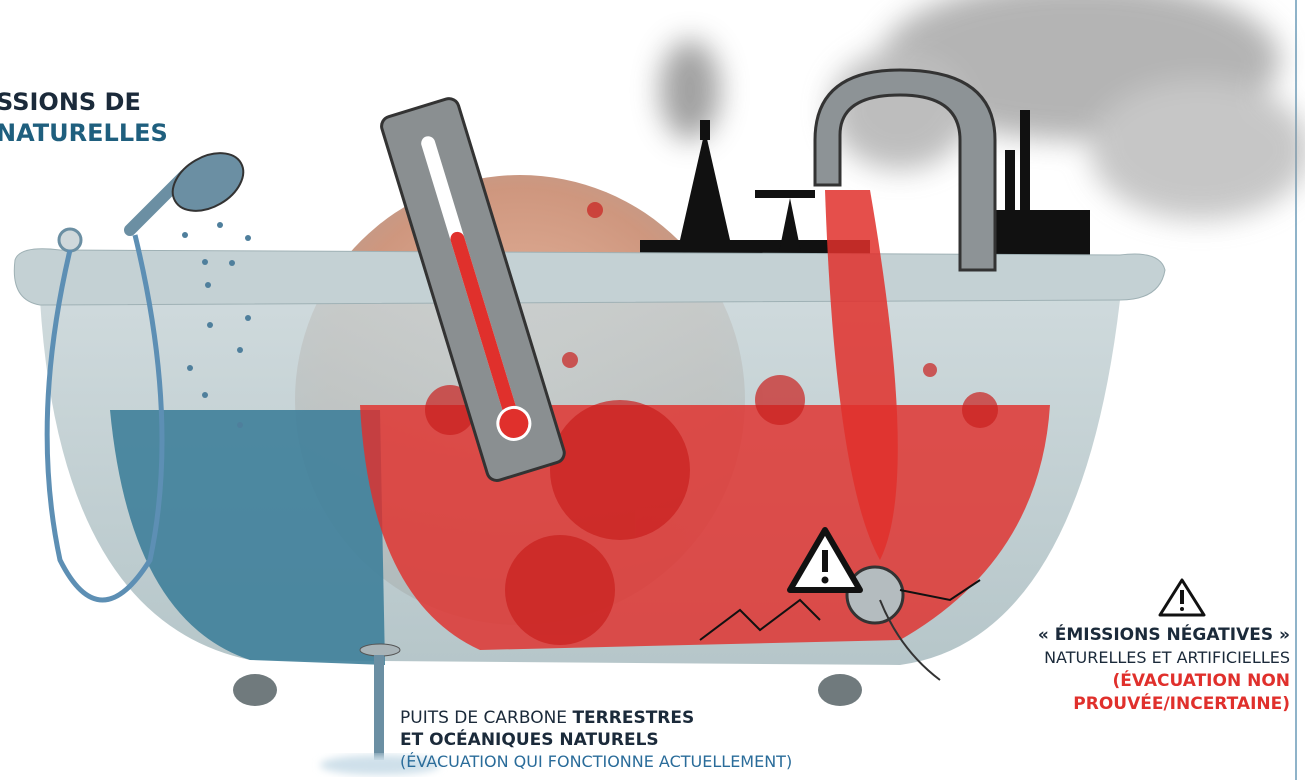 This screenshot has width=1305, height=780. Describe the element at coordinates (1167, 657) in the screenshot. I see `negative-subtitle: NATURELLES ET ARTIFICIELLES` at that location.